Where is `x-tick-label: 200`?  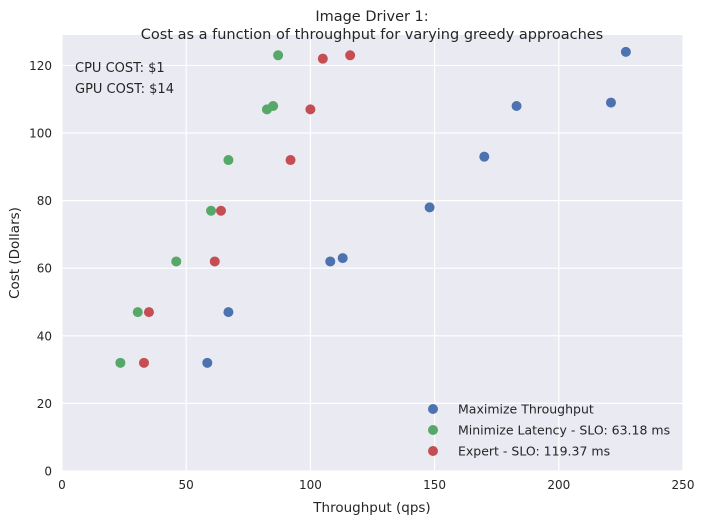 x-tick-label: 200 is located at coordinates (558, 485).